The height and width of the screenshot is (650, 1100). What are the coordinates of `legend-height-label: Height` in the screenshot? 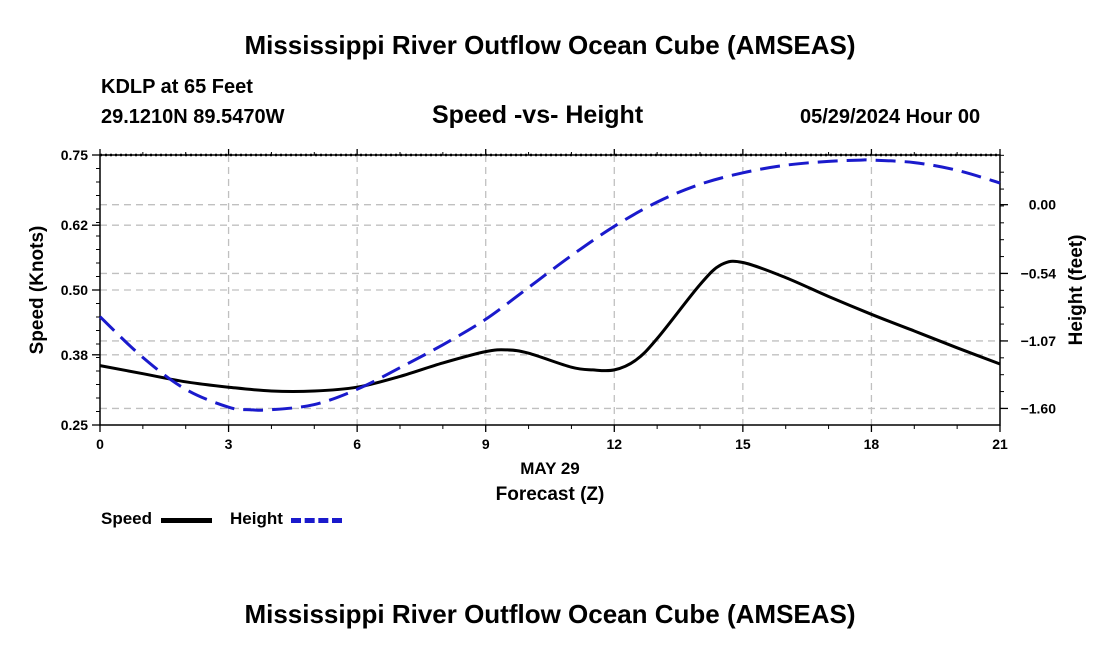 It's located at (256, 518).